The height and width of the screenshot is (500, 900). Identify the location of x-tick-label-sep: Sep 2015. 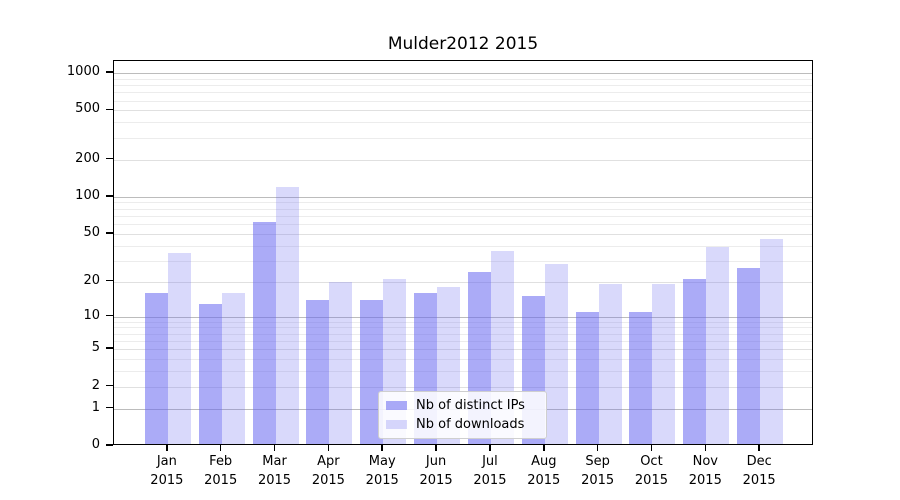
(598, 471).